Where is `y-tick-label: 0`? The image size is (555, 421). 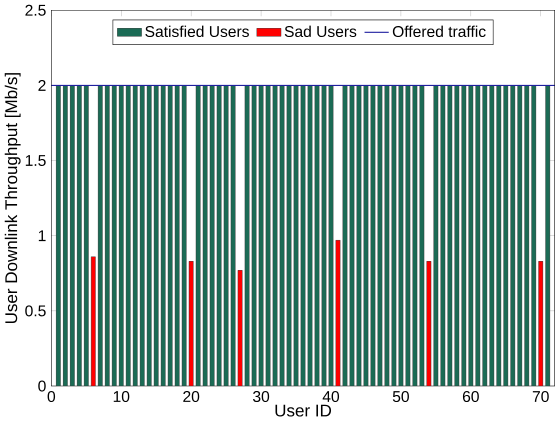
y-tick-label: 0 is located at coordinates (42, 386).